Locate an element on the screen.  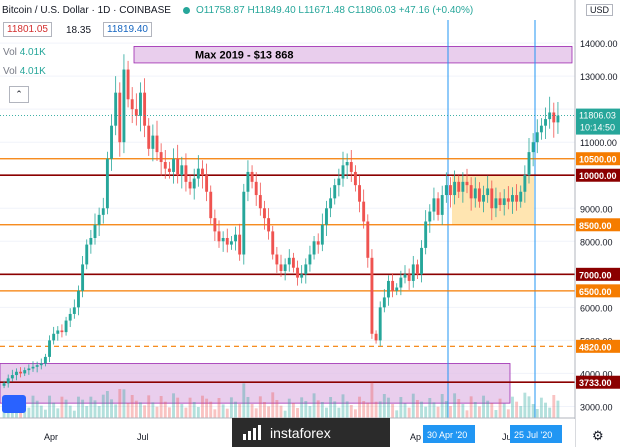
level-price-label: 8500.00 is located at coordinates (595, 226).